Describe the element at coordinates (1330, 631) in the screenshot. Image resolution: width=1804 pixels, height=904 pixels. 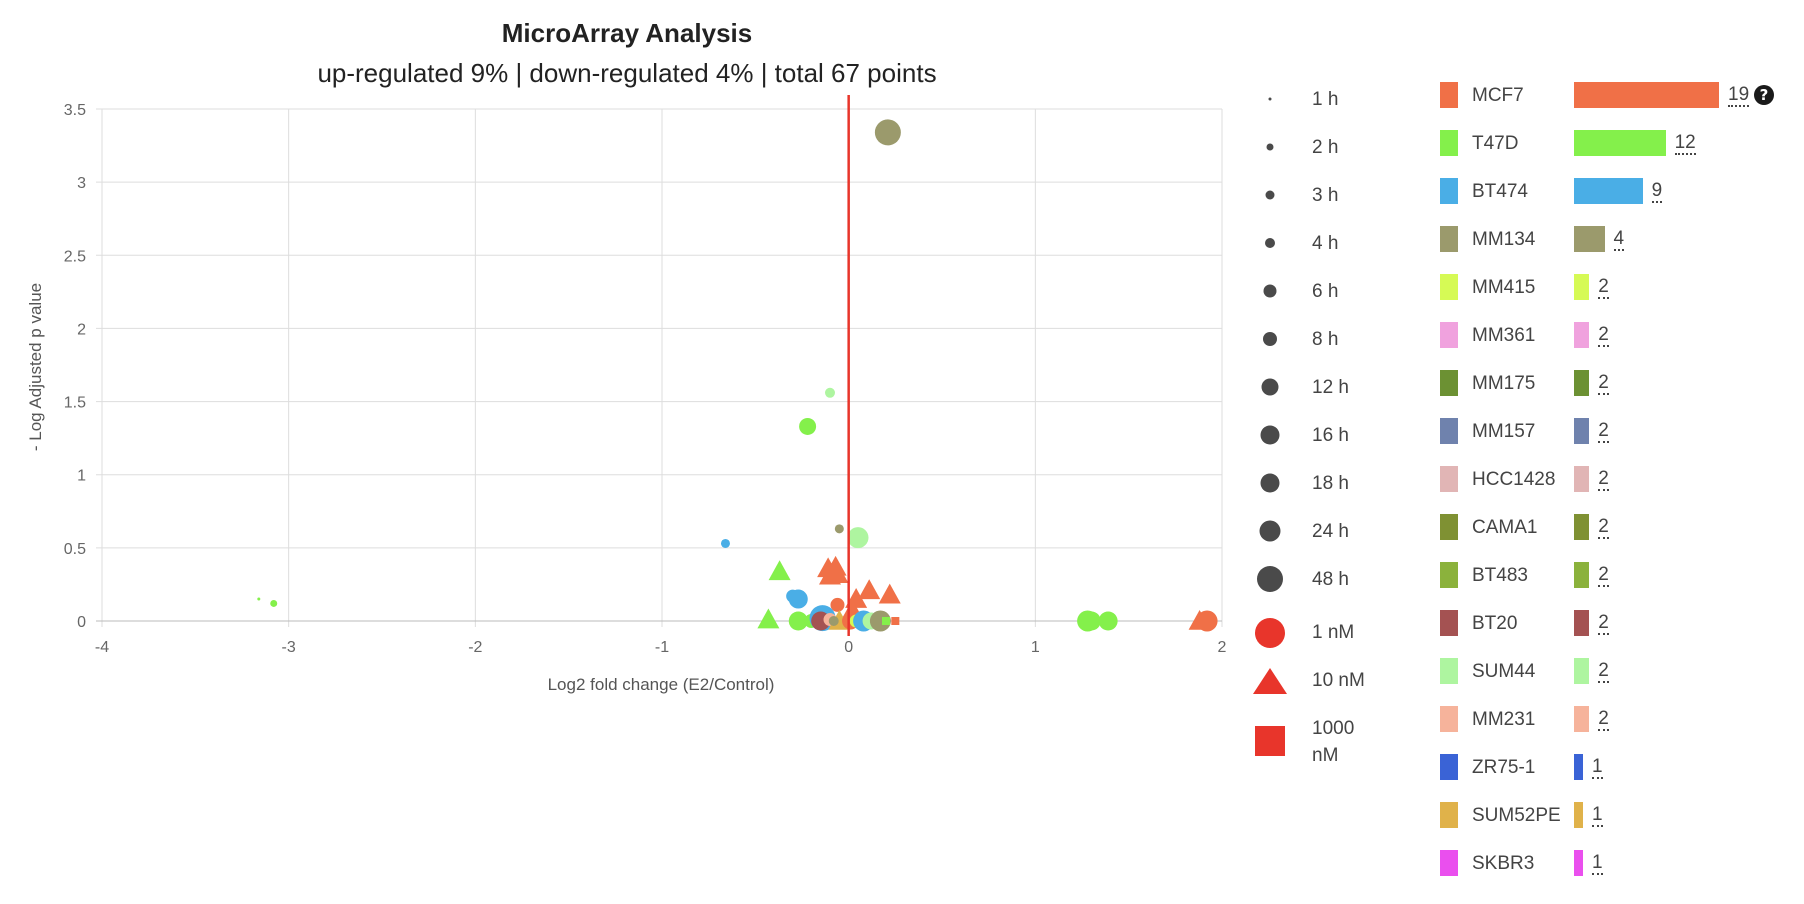
I see `concentration-legend-item: 1 nM` at that location.